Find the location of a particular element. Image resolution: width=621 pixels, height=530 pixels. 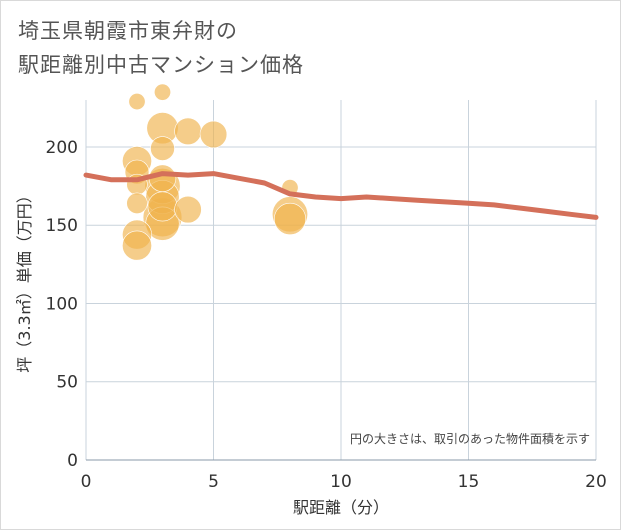

x-tick-label: 0 is located at coordinates (86, 482).